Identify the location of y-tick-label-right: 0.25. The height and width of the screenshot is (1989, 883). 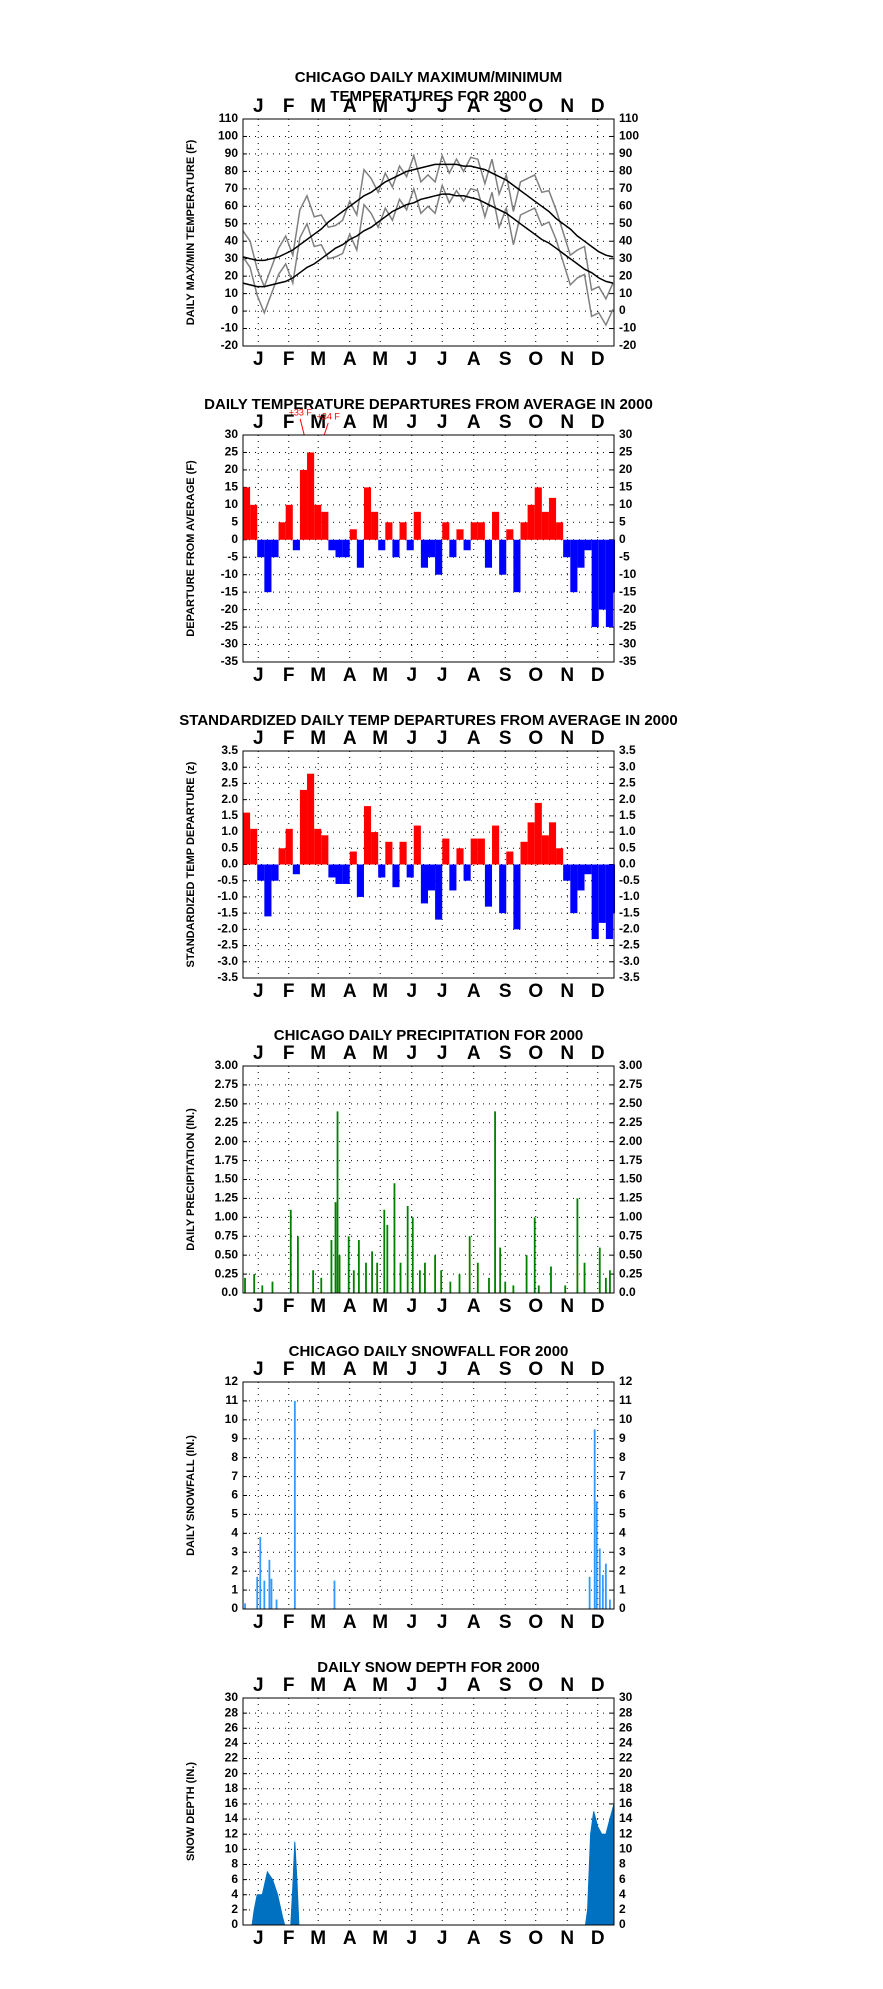
(631, 1273).